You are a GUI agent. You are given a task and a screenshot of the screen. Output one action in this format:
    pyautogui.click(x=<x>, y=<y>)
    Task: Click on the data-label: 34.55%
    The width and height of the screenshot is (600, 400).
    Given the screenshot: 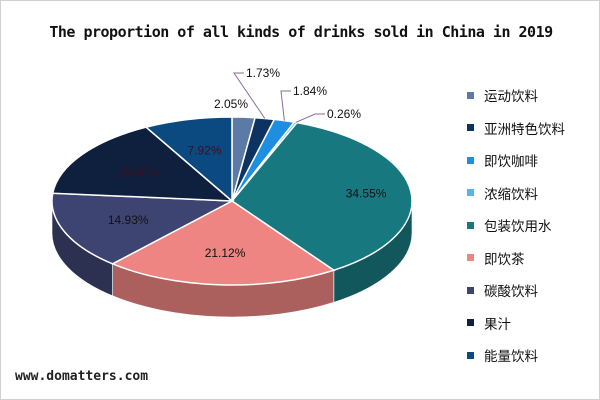 What is the action you would take?
    pyautogui.click(x=366, y=194)
    